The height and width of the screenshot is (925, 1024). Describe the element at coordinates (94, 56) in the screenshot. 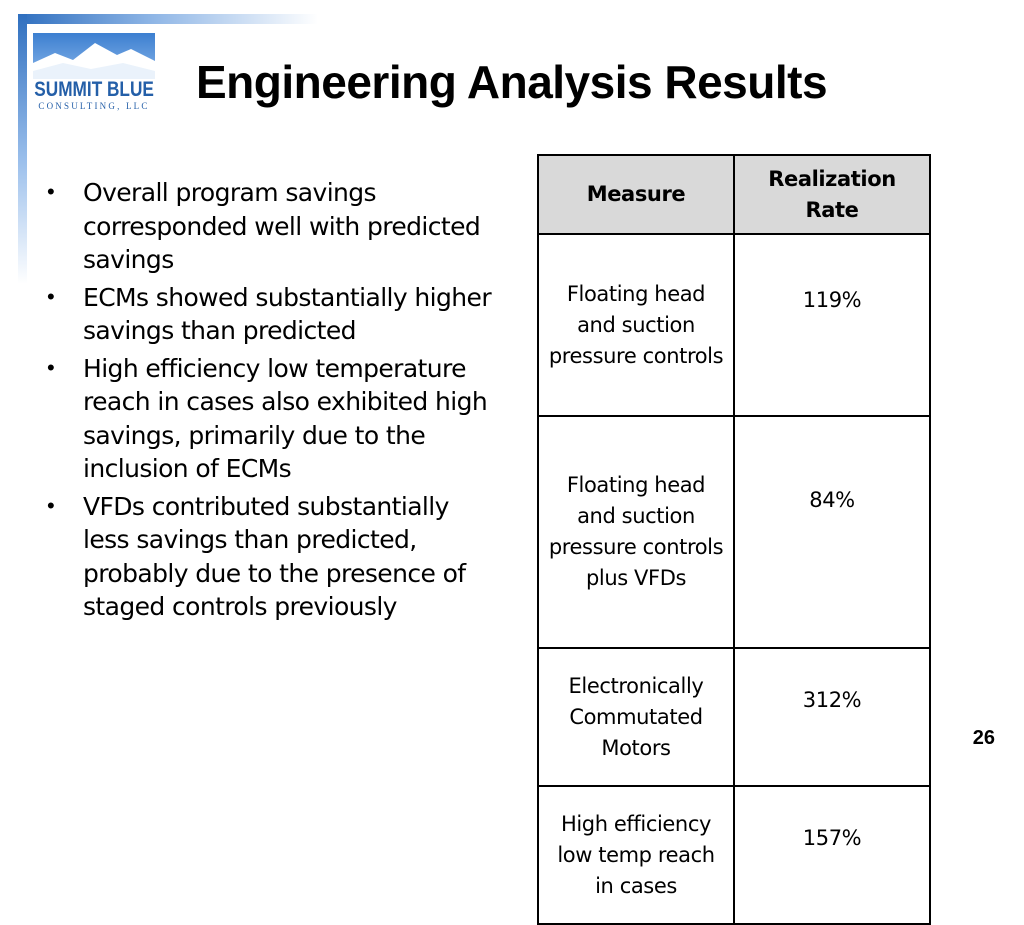

I see `mountain-logo-icon` at that location.